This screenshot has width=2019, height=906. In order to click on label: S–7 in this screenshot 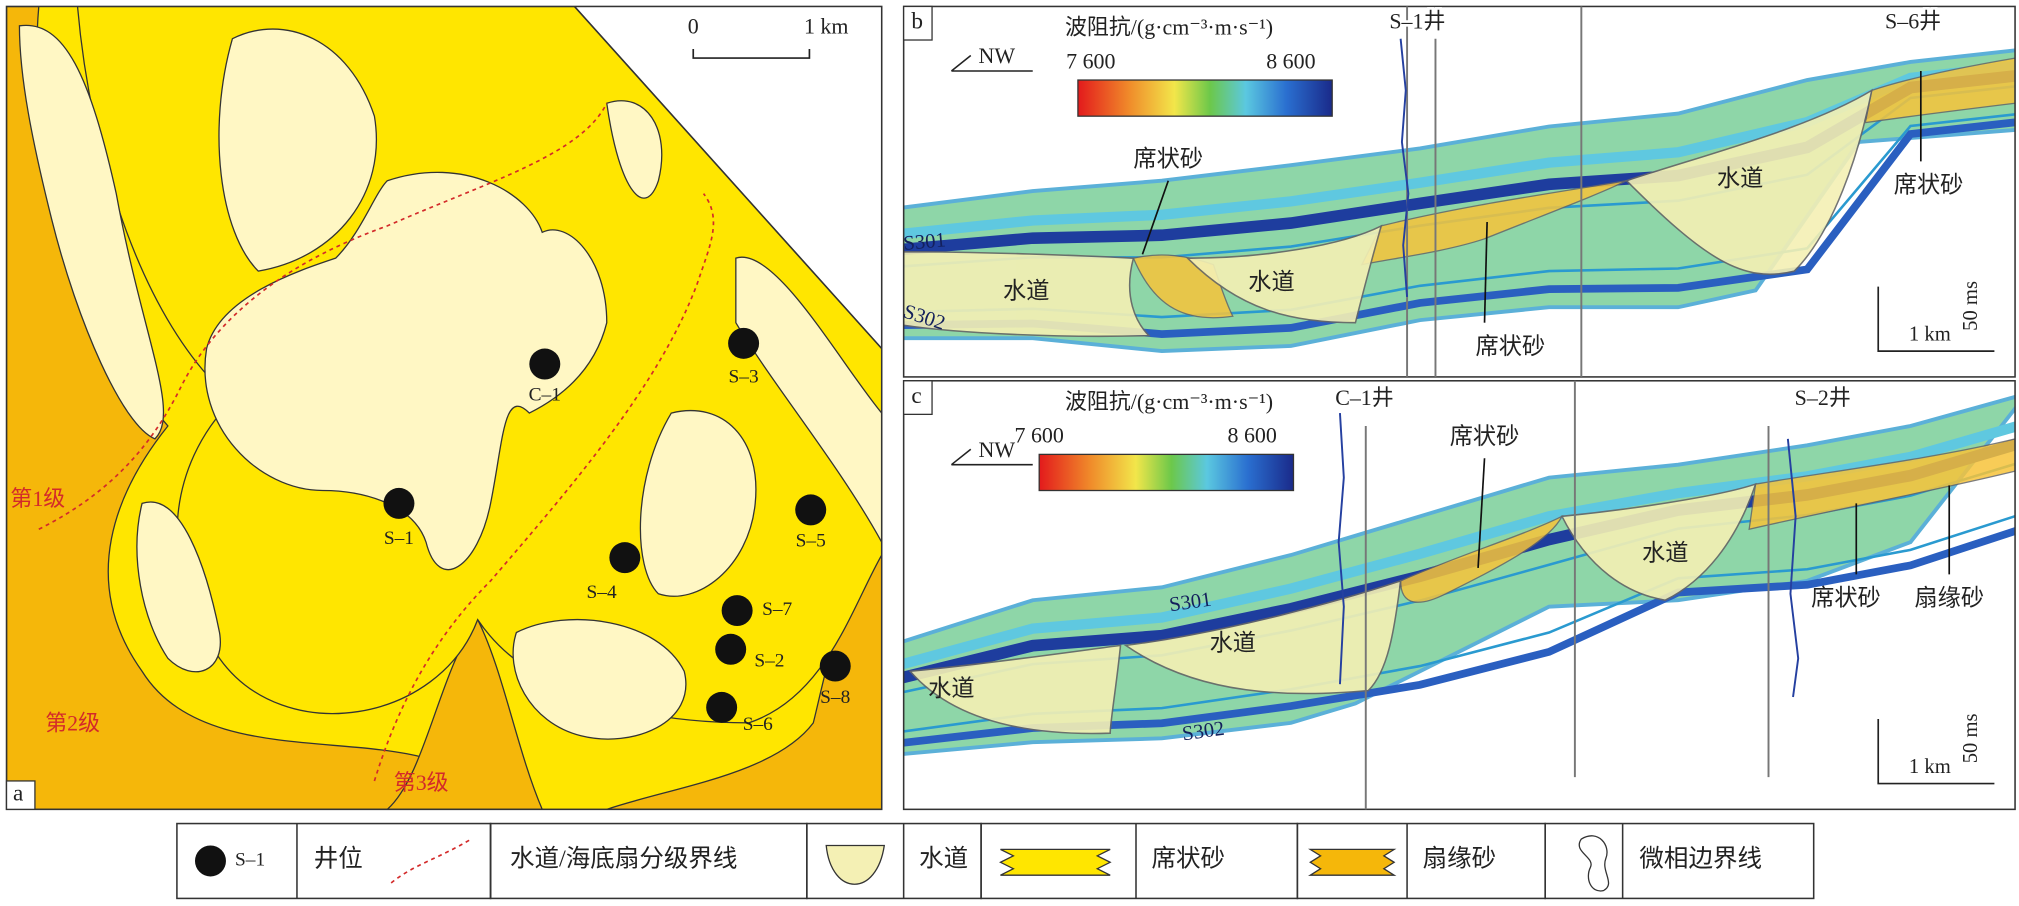, I will do `click(777, 609)`.